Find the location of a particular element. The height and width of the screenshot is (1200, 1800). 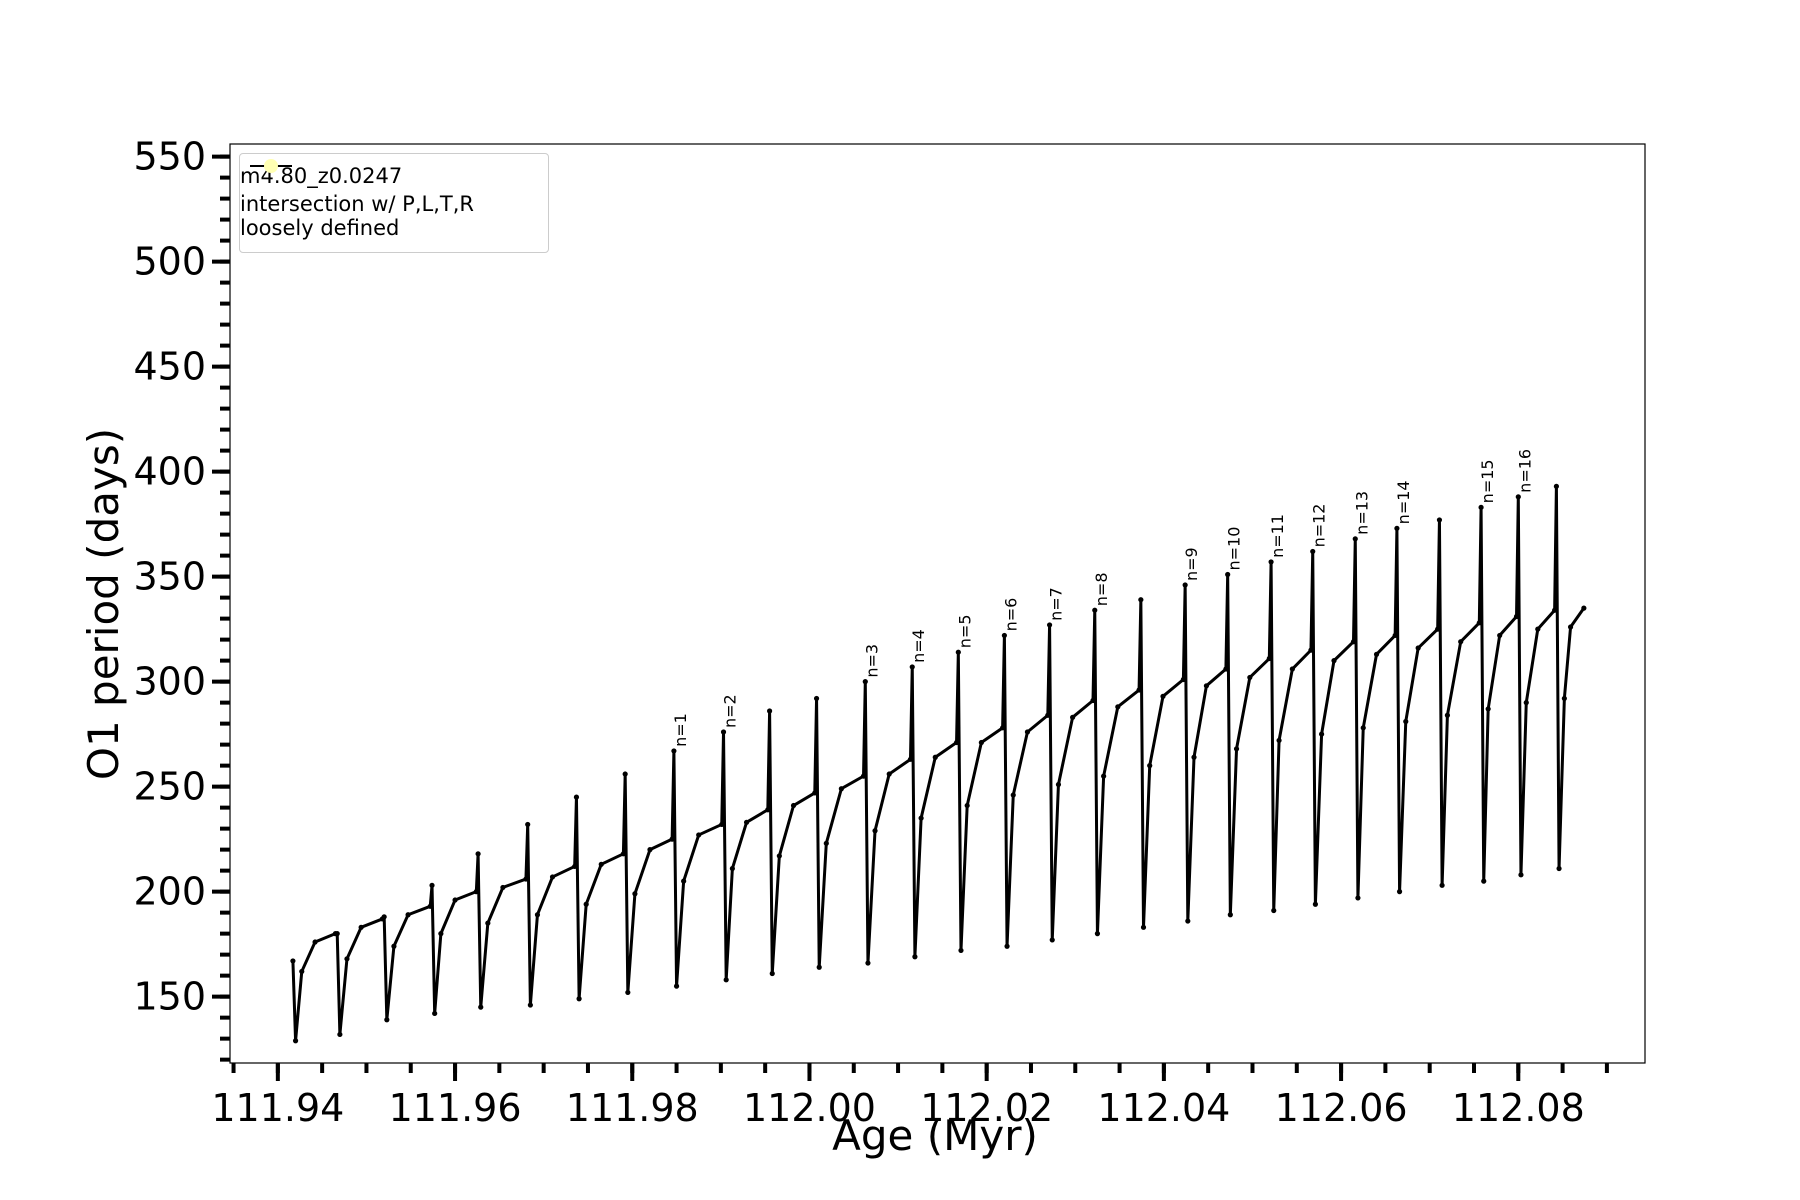

legend-key is located at coordinates (271, 166).